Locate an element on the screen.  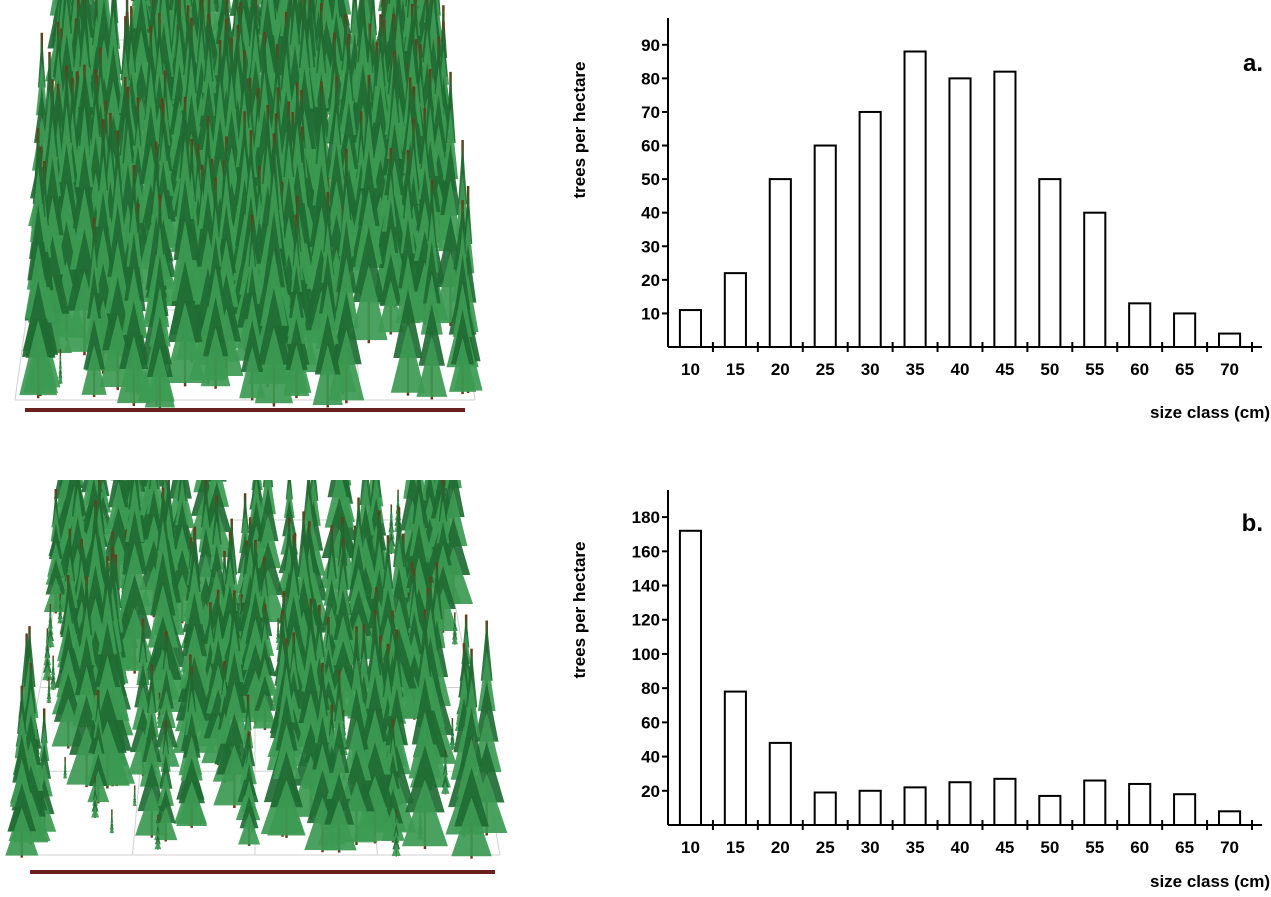
x-tick-label: 35 is located at coordinates (915, 369).